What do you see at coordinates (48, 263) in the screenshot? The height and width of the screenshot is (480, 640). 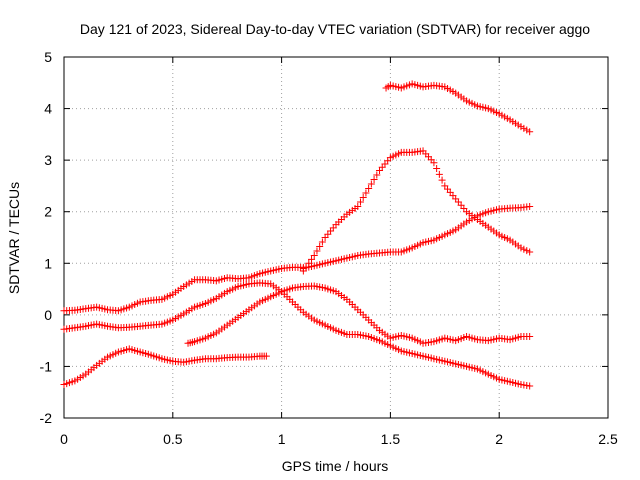 I see `y-tick-label: 1` at bounding box center [48, 263].